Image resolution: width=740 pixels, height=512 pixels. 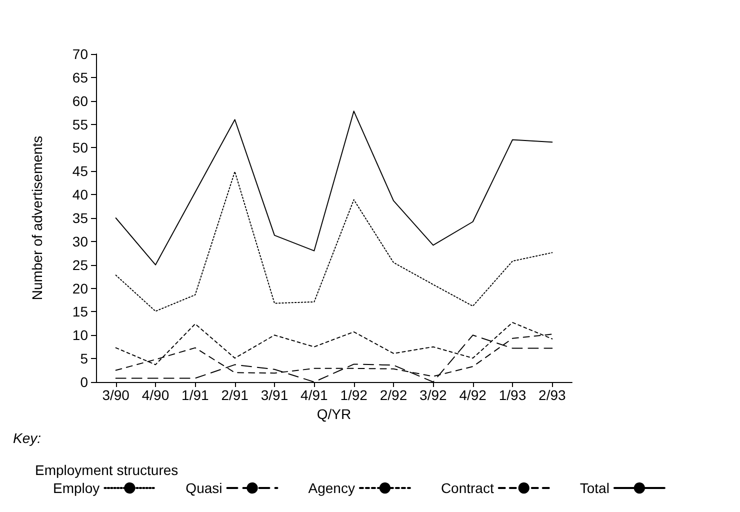 I want to click on y-tick-label: 60, so click(x=80, y=100).